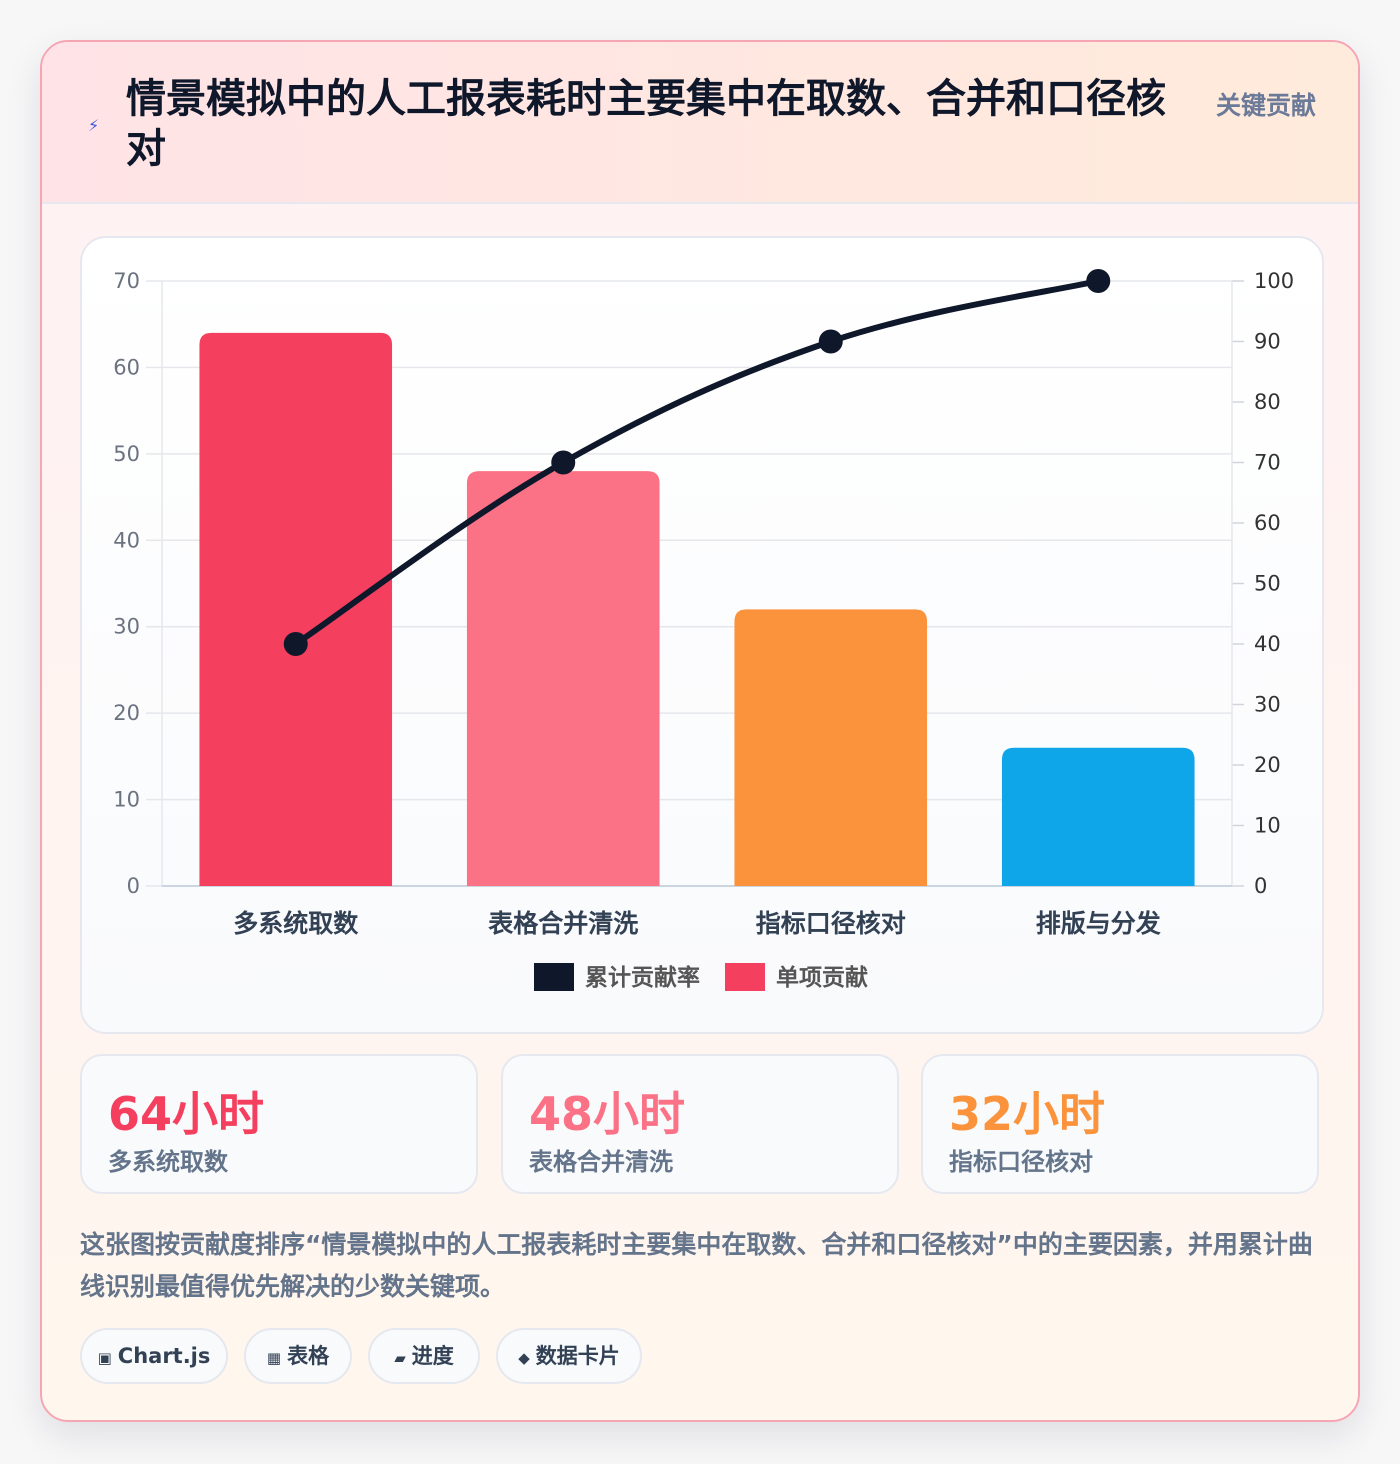  What do you see at coordinates (1260, 886) in the screenshot?
I see `y-right-tick-label: 0` at bounding box center [1260, 886].